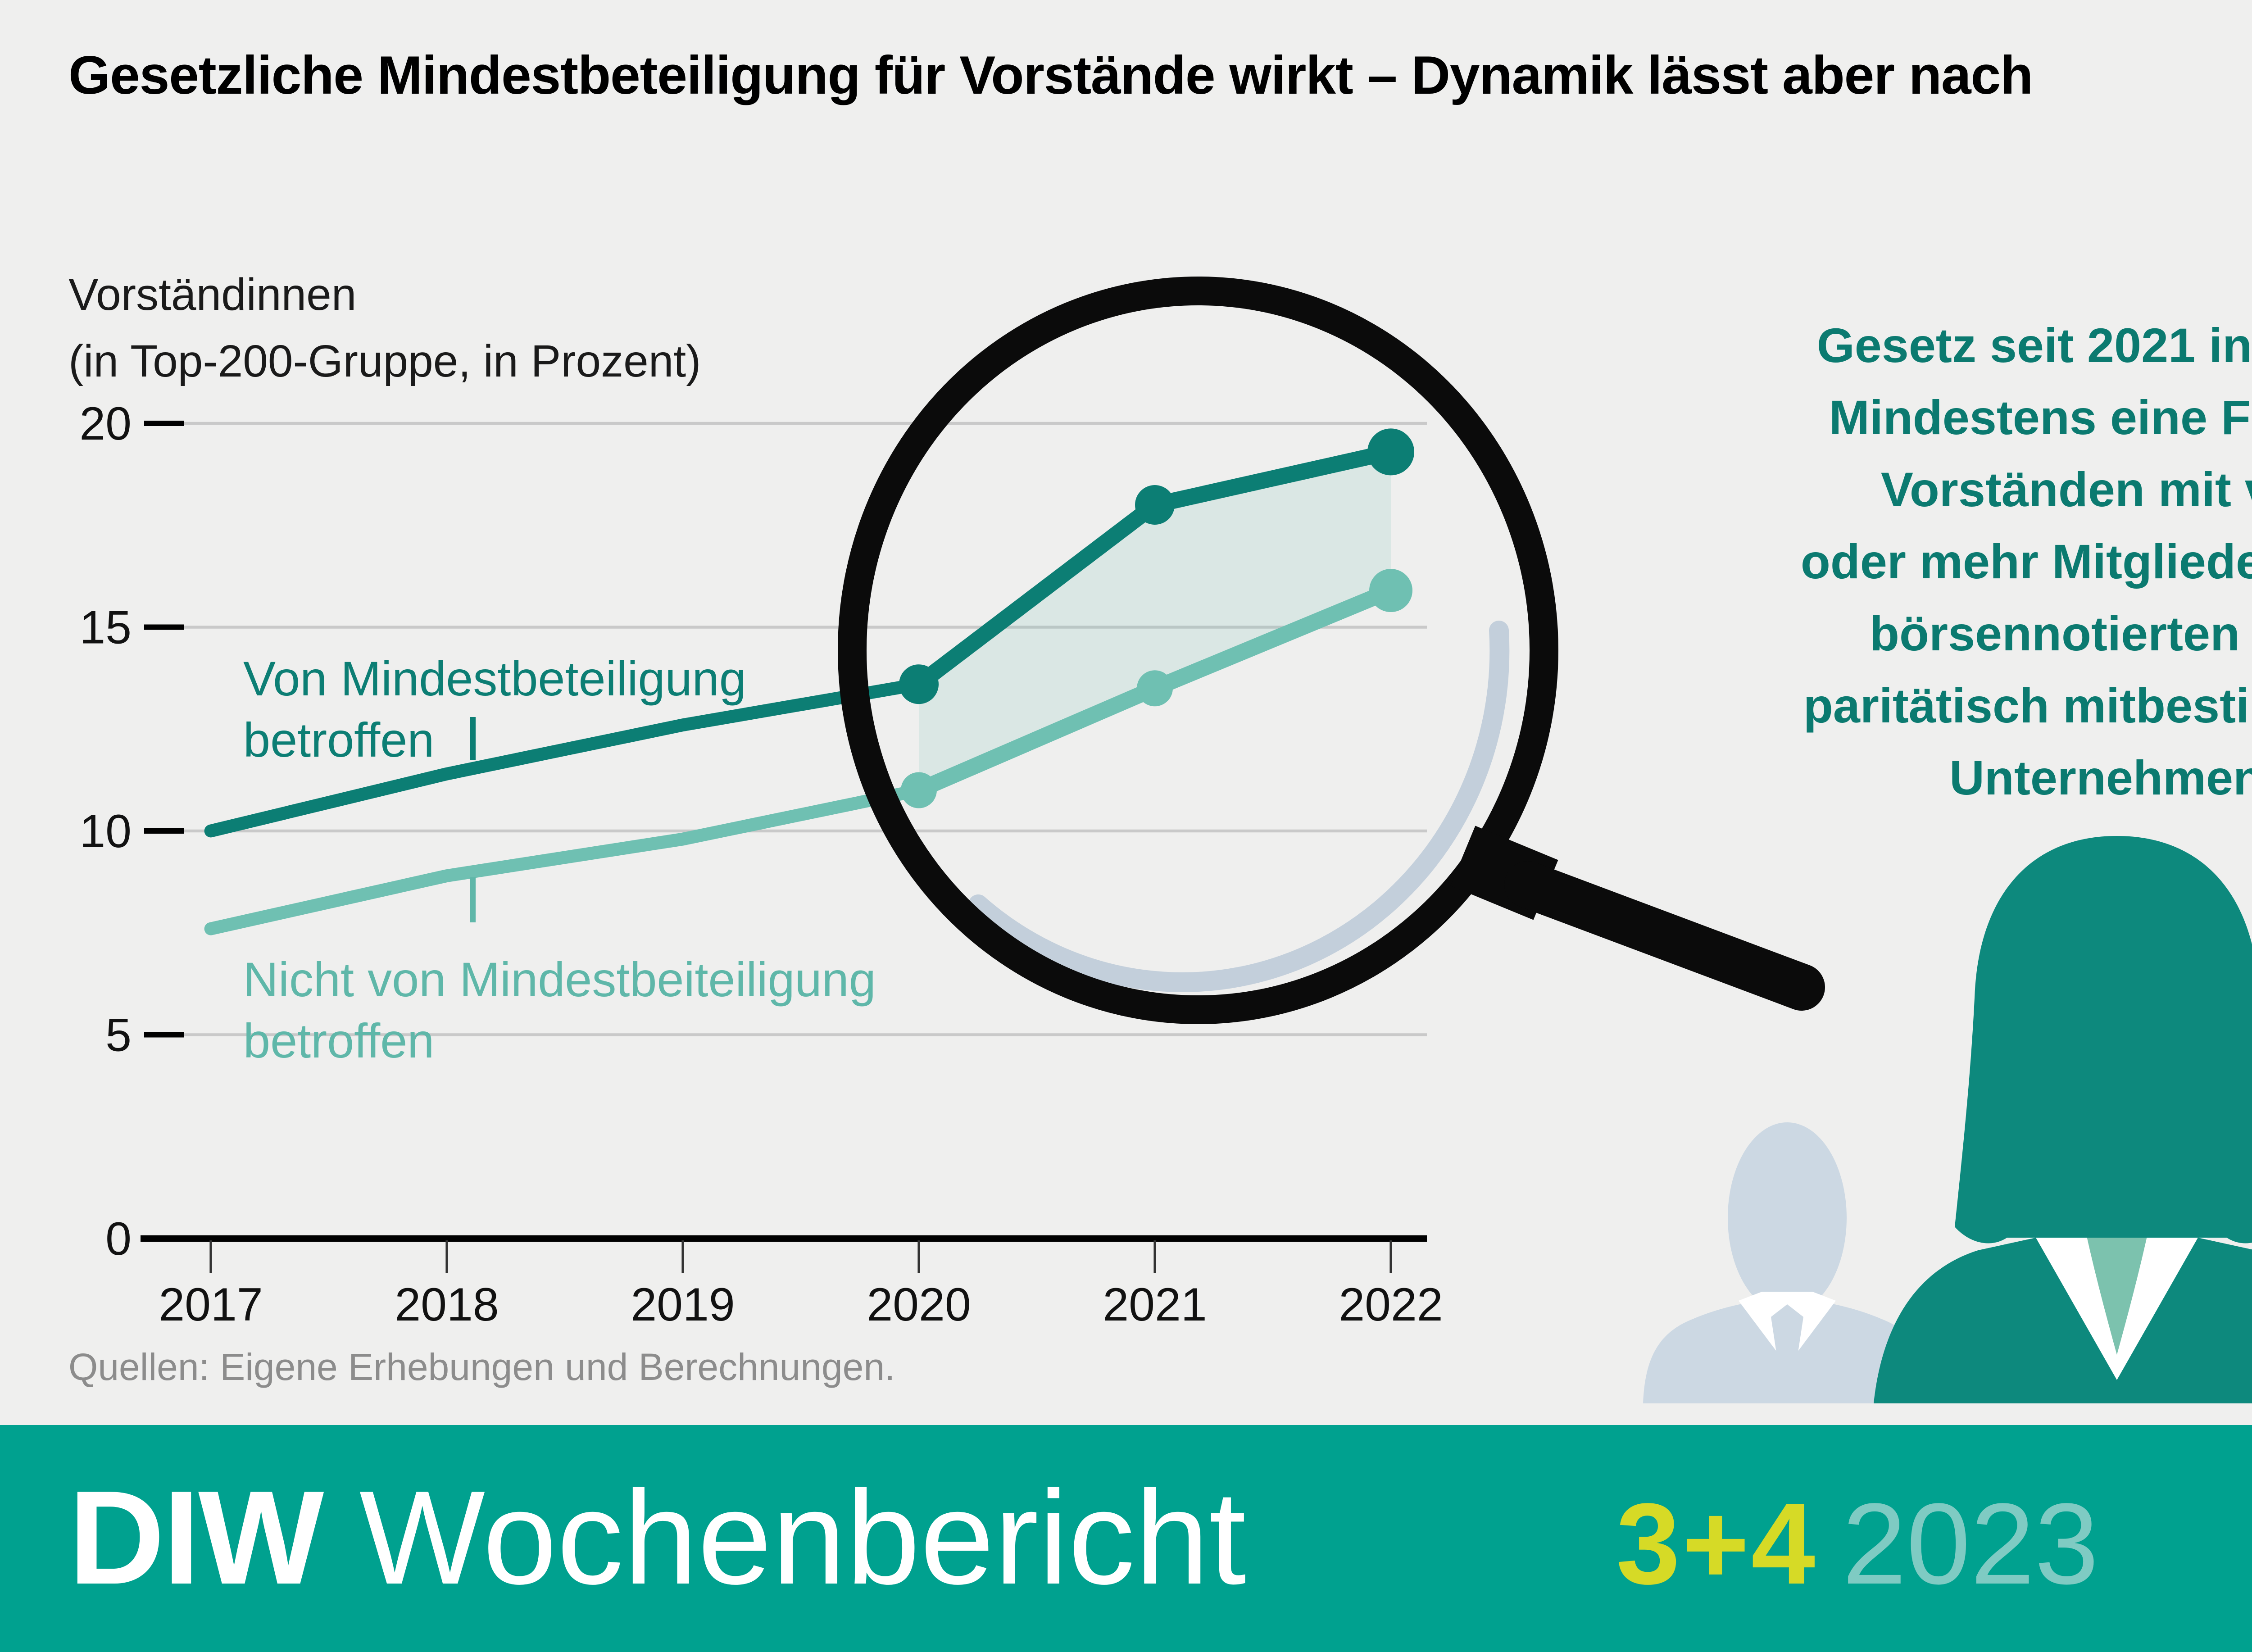 The width and height of the screenshot is (2252, 1652). What do you see at coordinates (106, 628) in the screenshot?
I see `ytick-label-15: 15` at bounding box center [106, 628].